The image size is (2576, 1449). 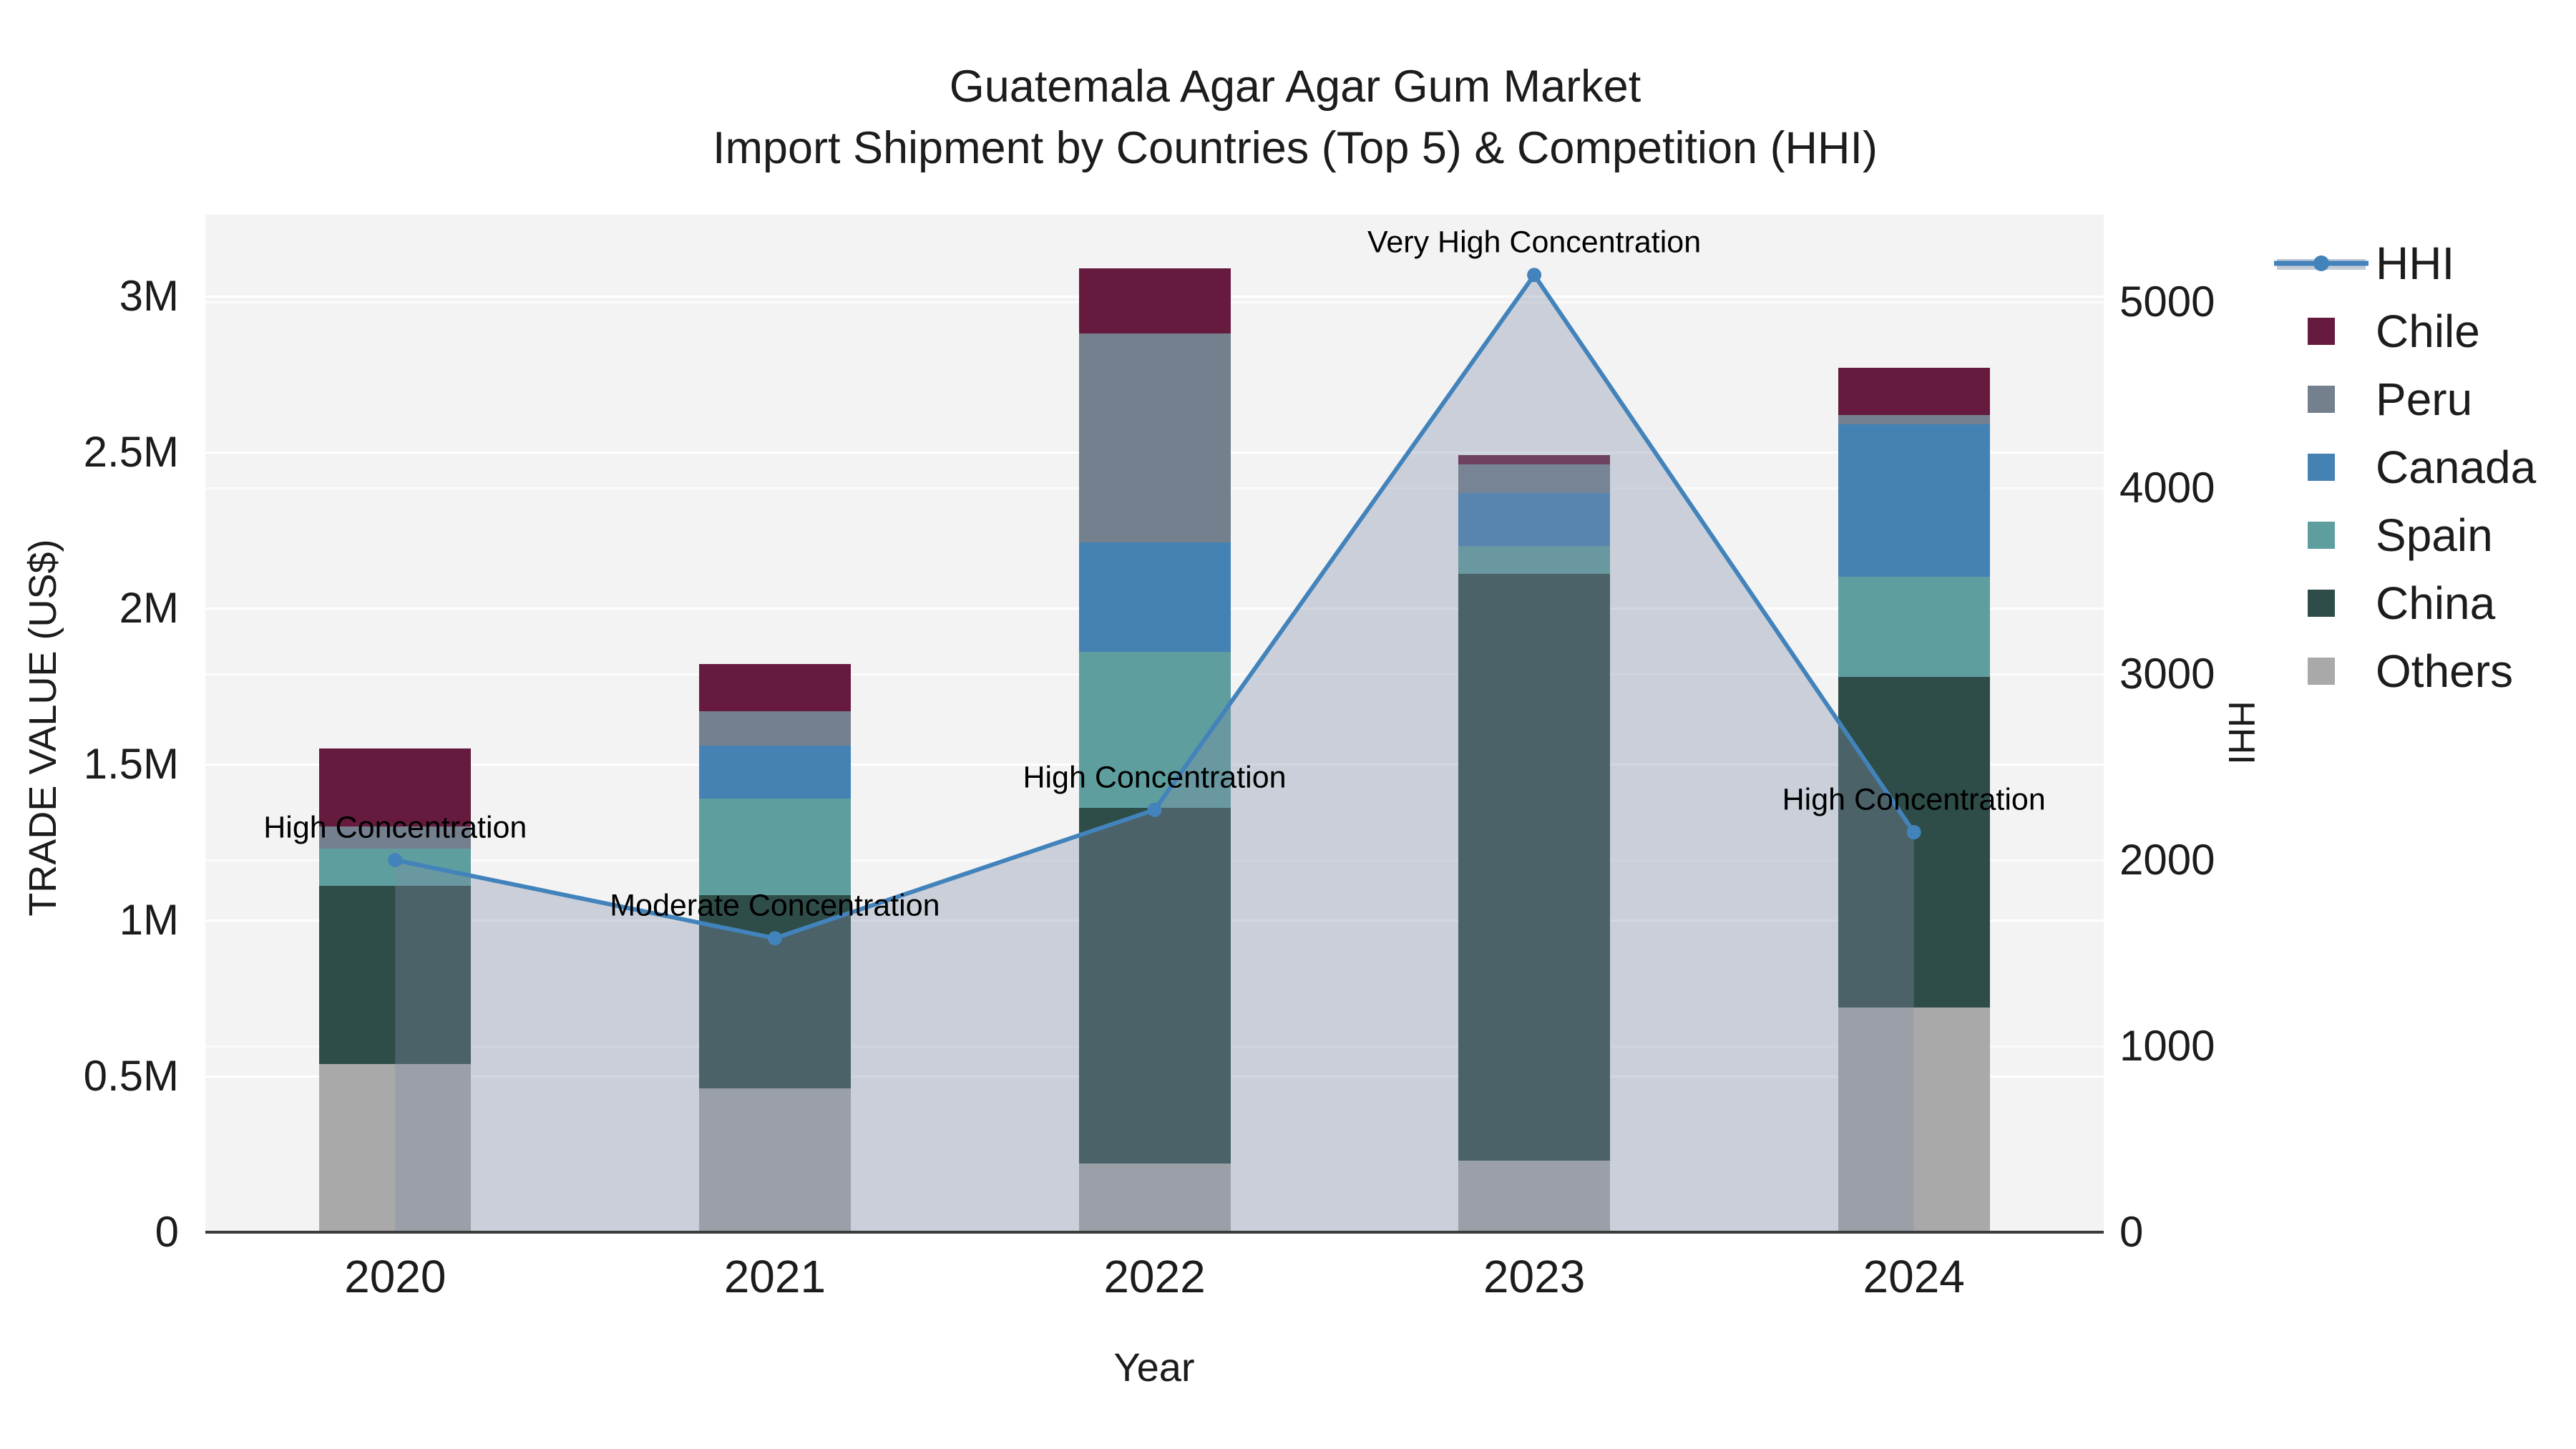 I want to click on legend-label: Peru, so click(x=2424, y=399).